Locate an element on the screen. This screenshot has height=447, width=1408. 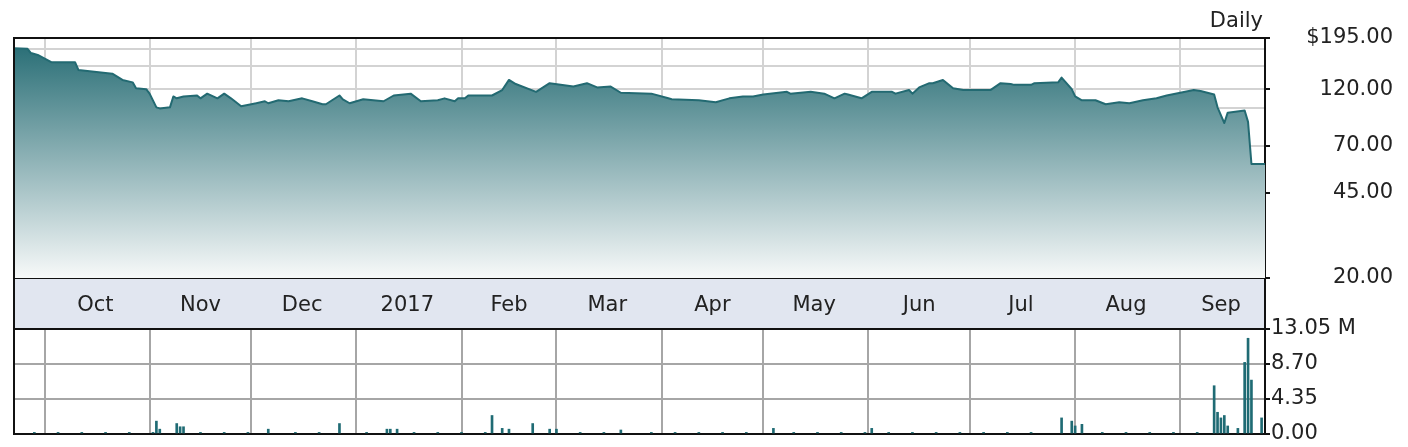
x-tick-label: Dec is located at coordinates (302, 304).